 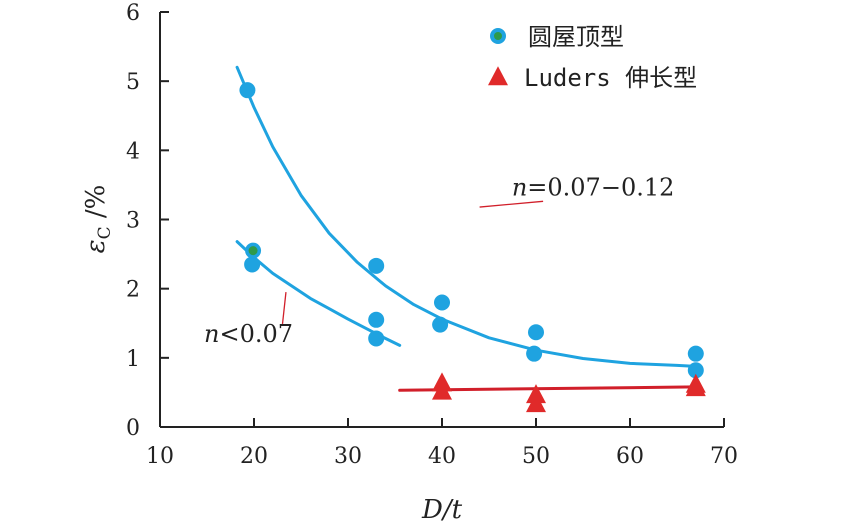 I want to click on y-tick-label: 5, so click(x=133, y=82).